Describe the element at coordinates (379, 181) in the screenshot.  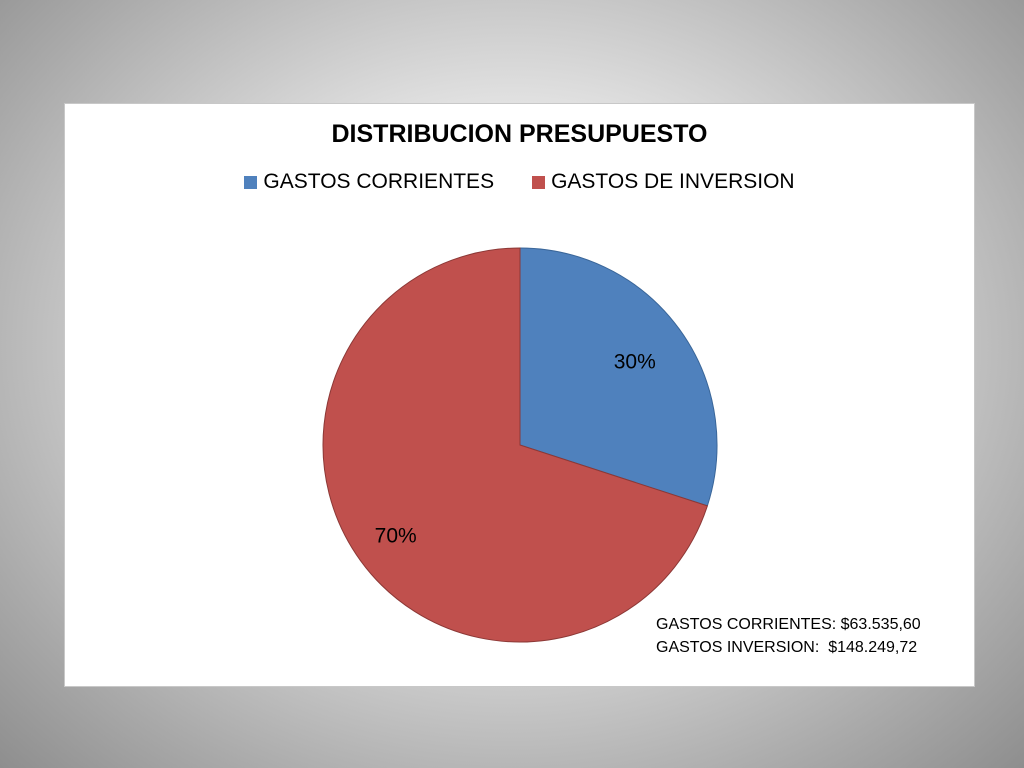
I see `legend-label-gastos-corrientes: GASTOS CORRIENTES` at that location.